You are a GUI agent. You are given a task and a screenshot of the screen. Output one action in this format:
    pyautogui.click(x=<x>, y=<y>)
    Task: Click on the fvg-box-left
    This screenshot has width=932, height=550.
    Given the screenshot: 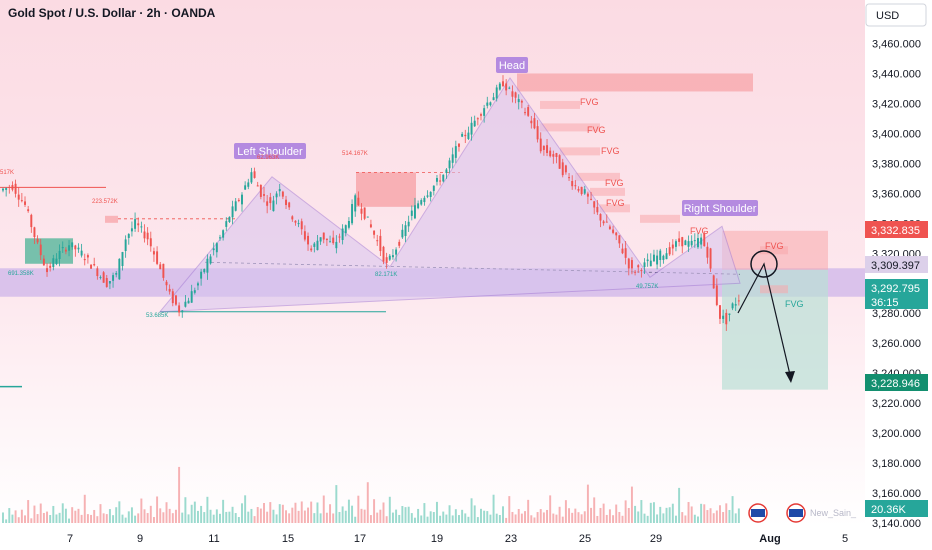 What is the action you would take?
    pyautogui.click(x=111, y=219)
    